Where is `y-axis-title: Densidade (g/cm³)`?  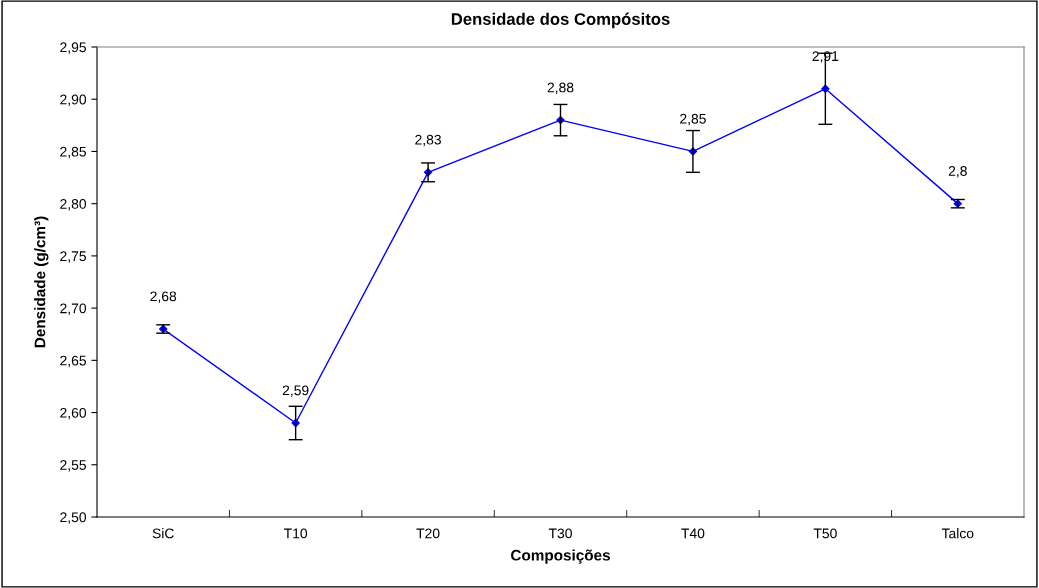
y-axis-title: Densidade (g/cm³) is located at coordinates (41, 282).